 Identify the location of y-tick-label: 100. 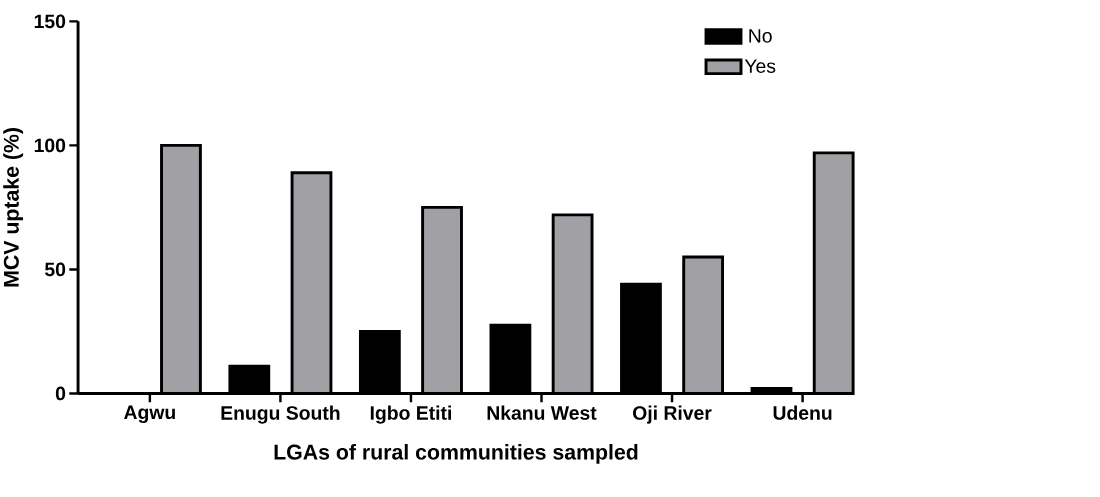
(50, 145).